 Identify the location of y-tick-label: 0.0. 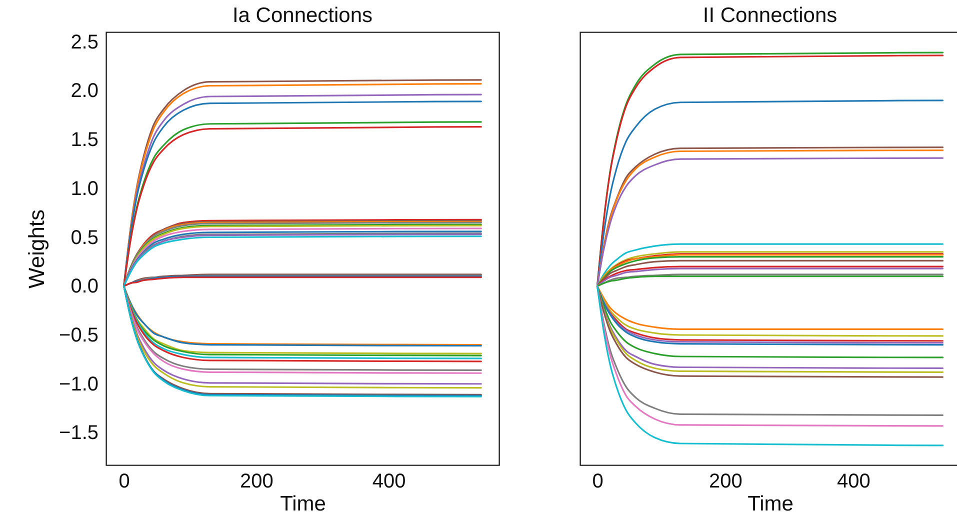
(84, 287).